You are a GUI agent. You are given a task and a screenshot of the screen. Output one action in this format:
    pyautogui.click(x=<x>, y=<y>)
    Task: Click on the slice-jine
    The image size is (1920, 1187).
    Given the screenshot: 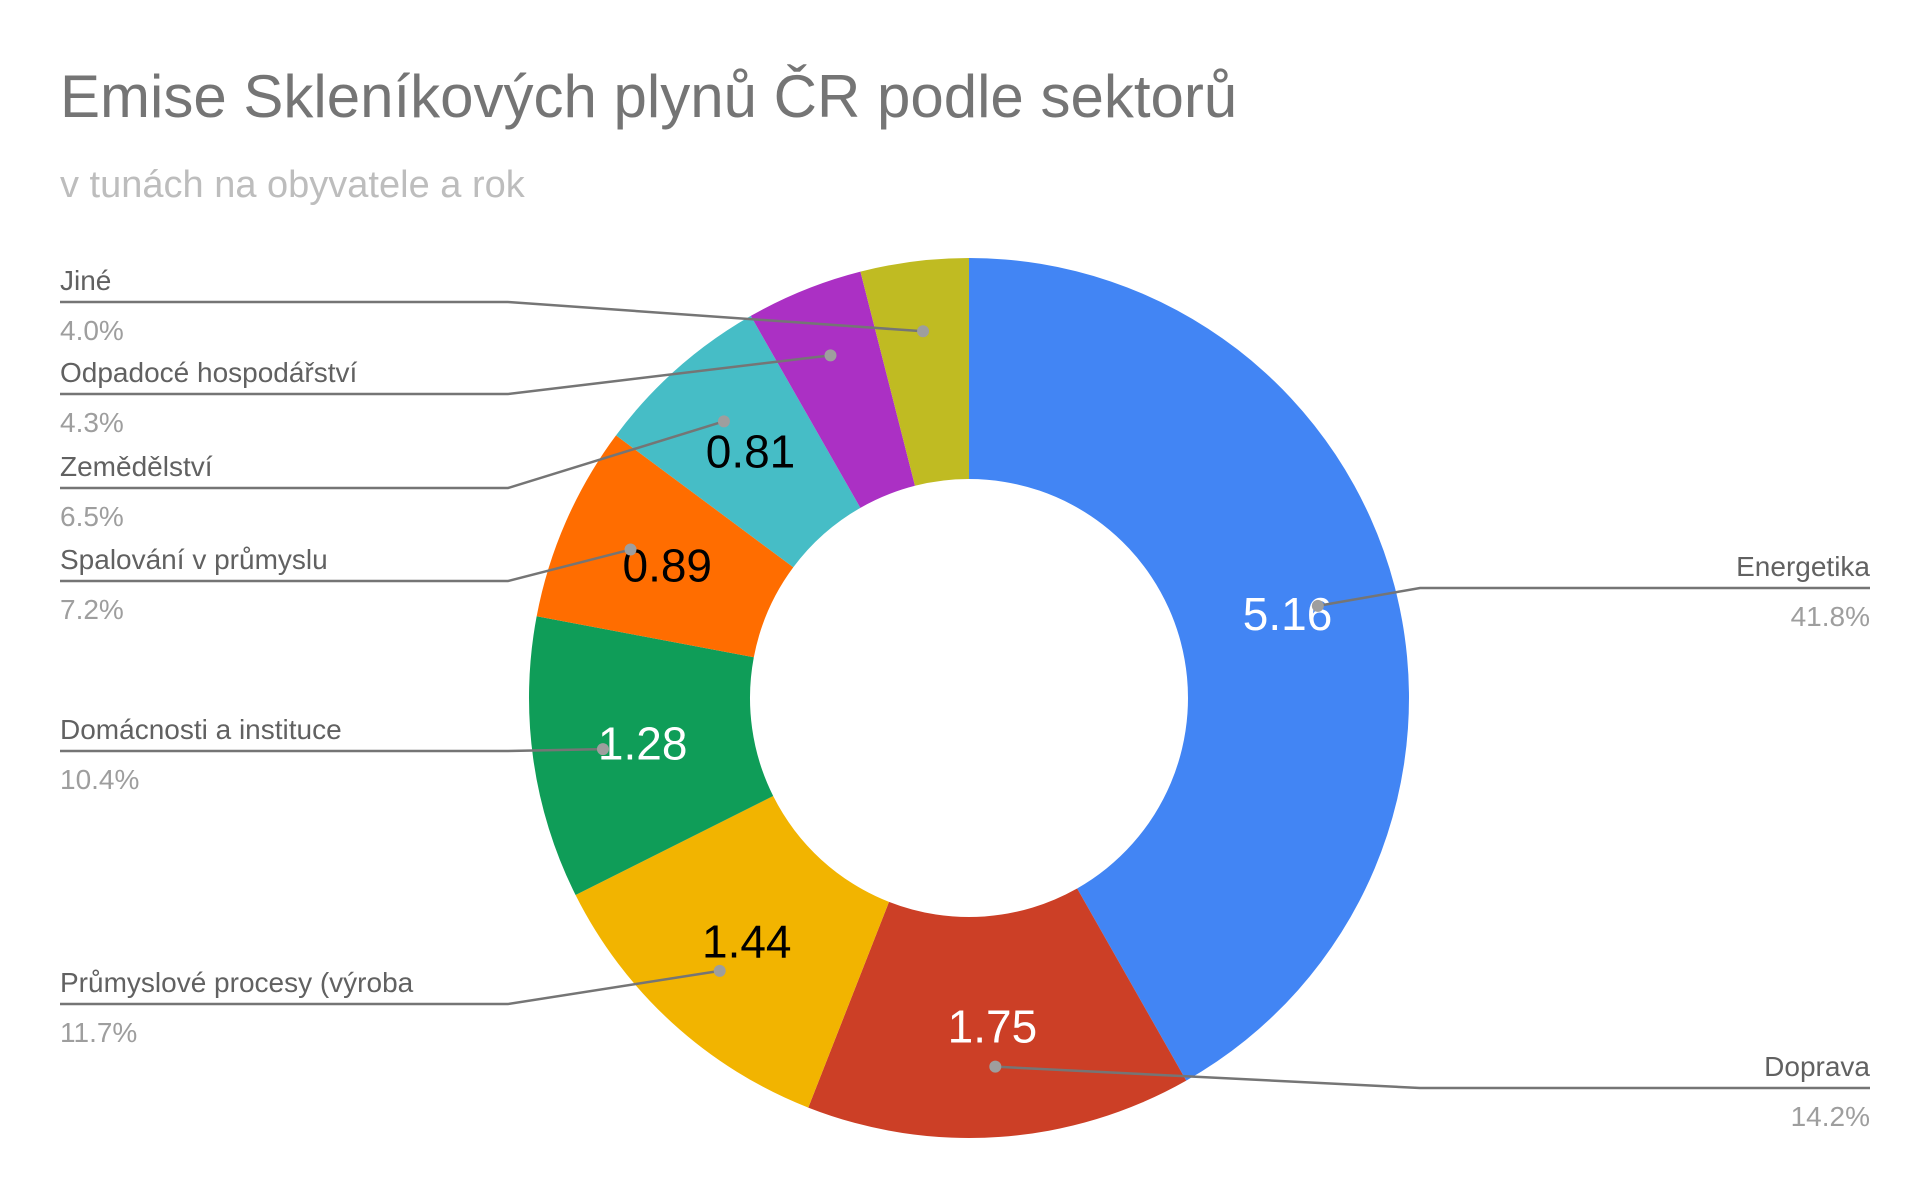 What is the action you would take?
    pyautogui.click(x=914, y=372)
    